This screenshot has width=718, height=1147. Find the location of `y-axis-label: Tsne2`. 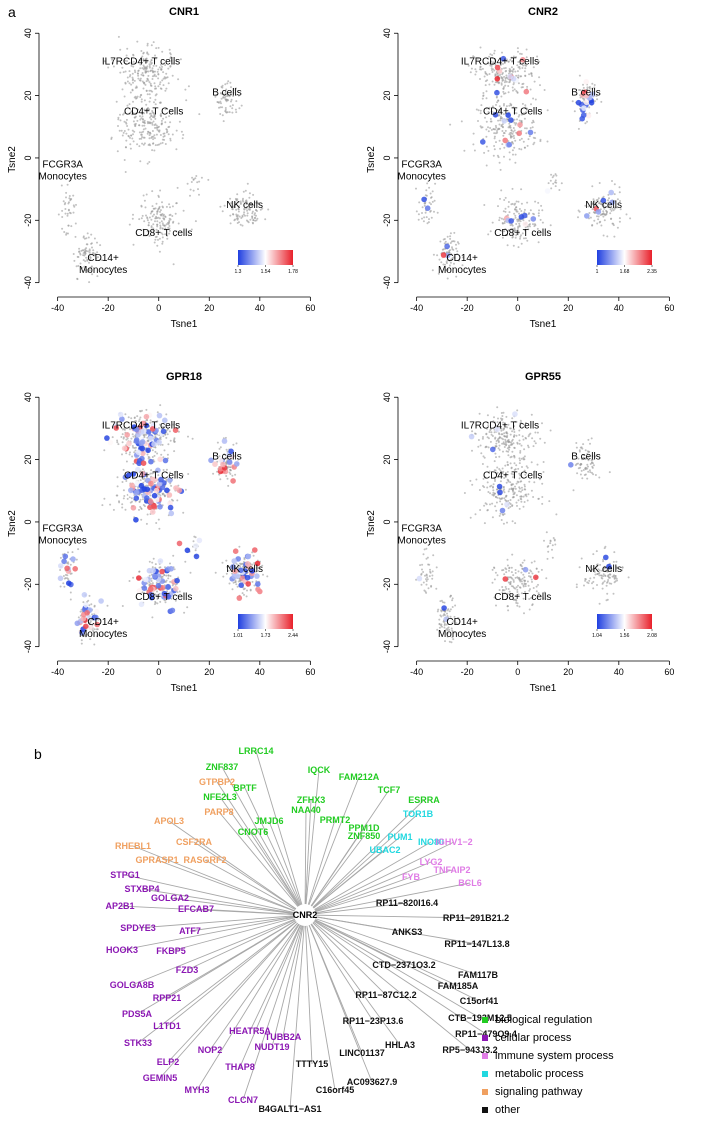

y-axis-label: Tsne2 is located at coordinates (12, 523).